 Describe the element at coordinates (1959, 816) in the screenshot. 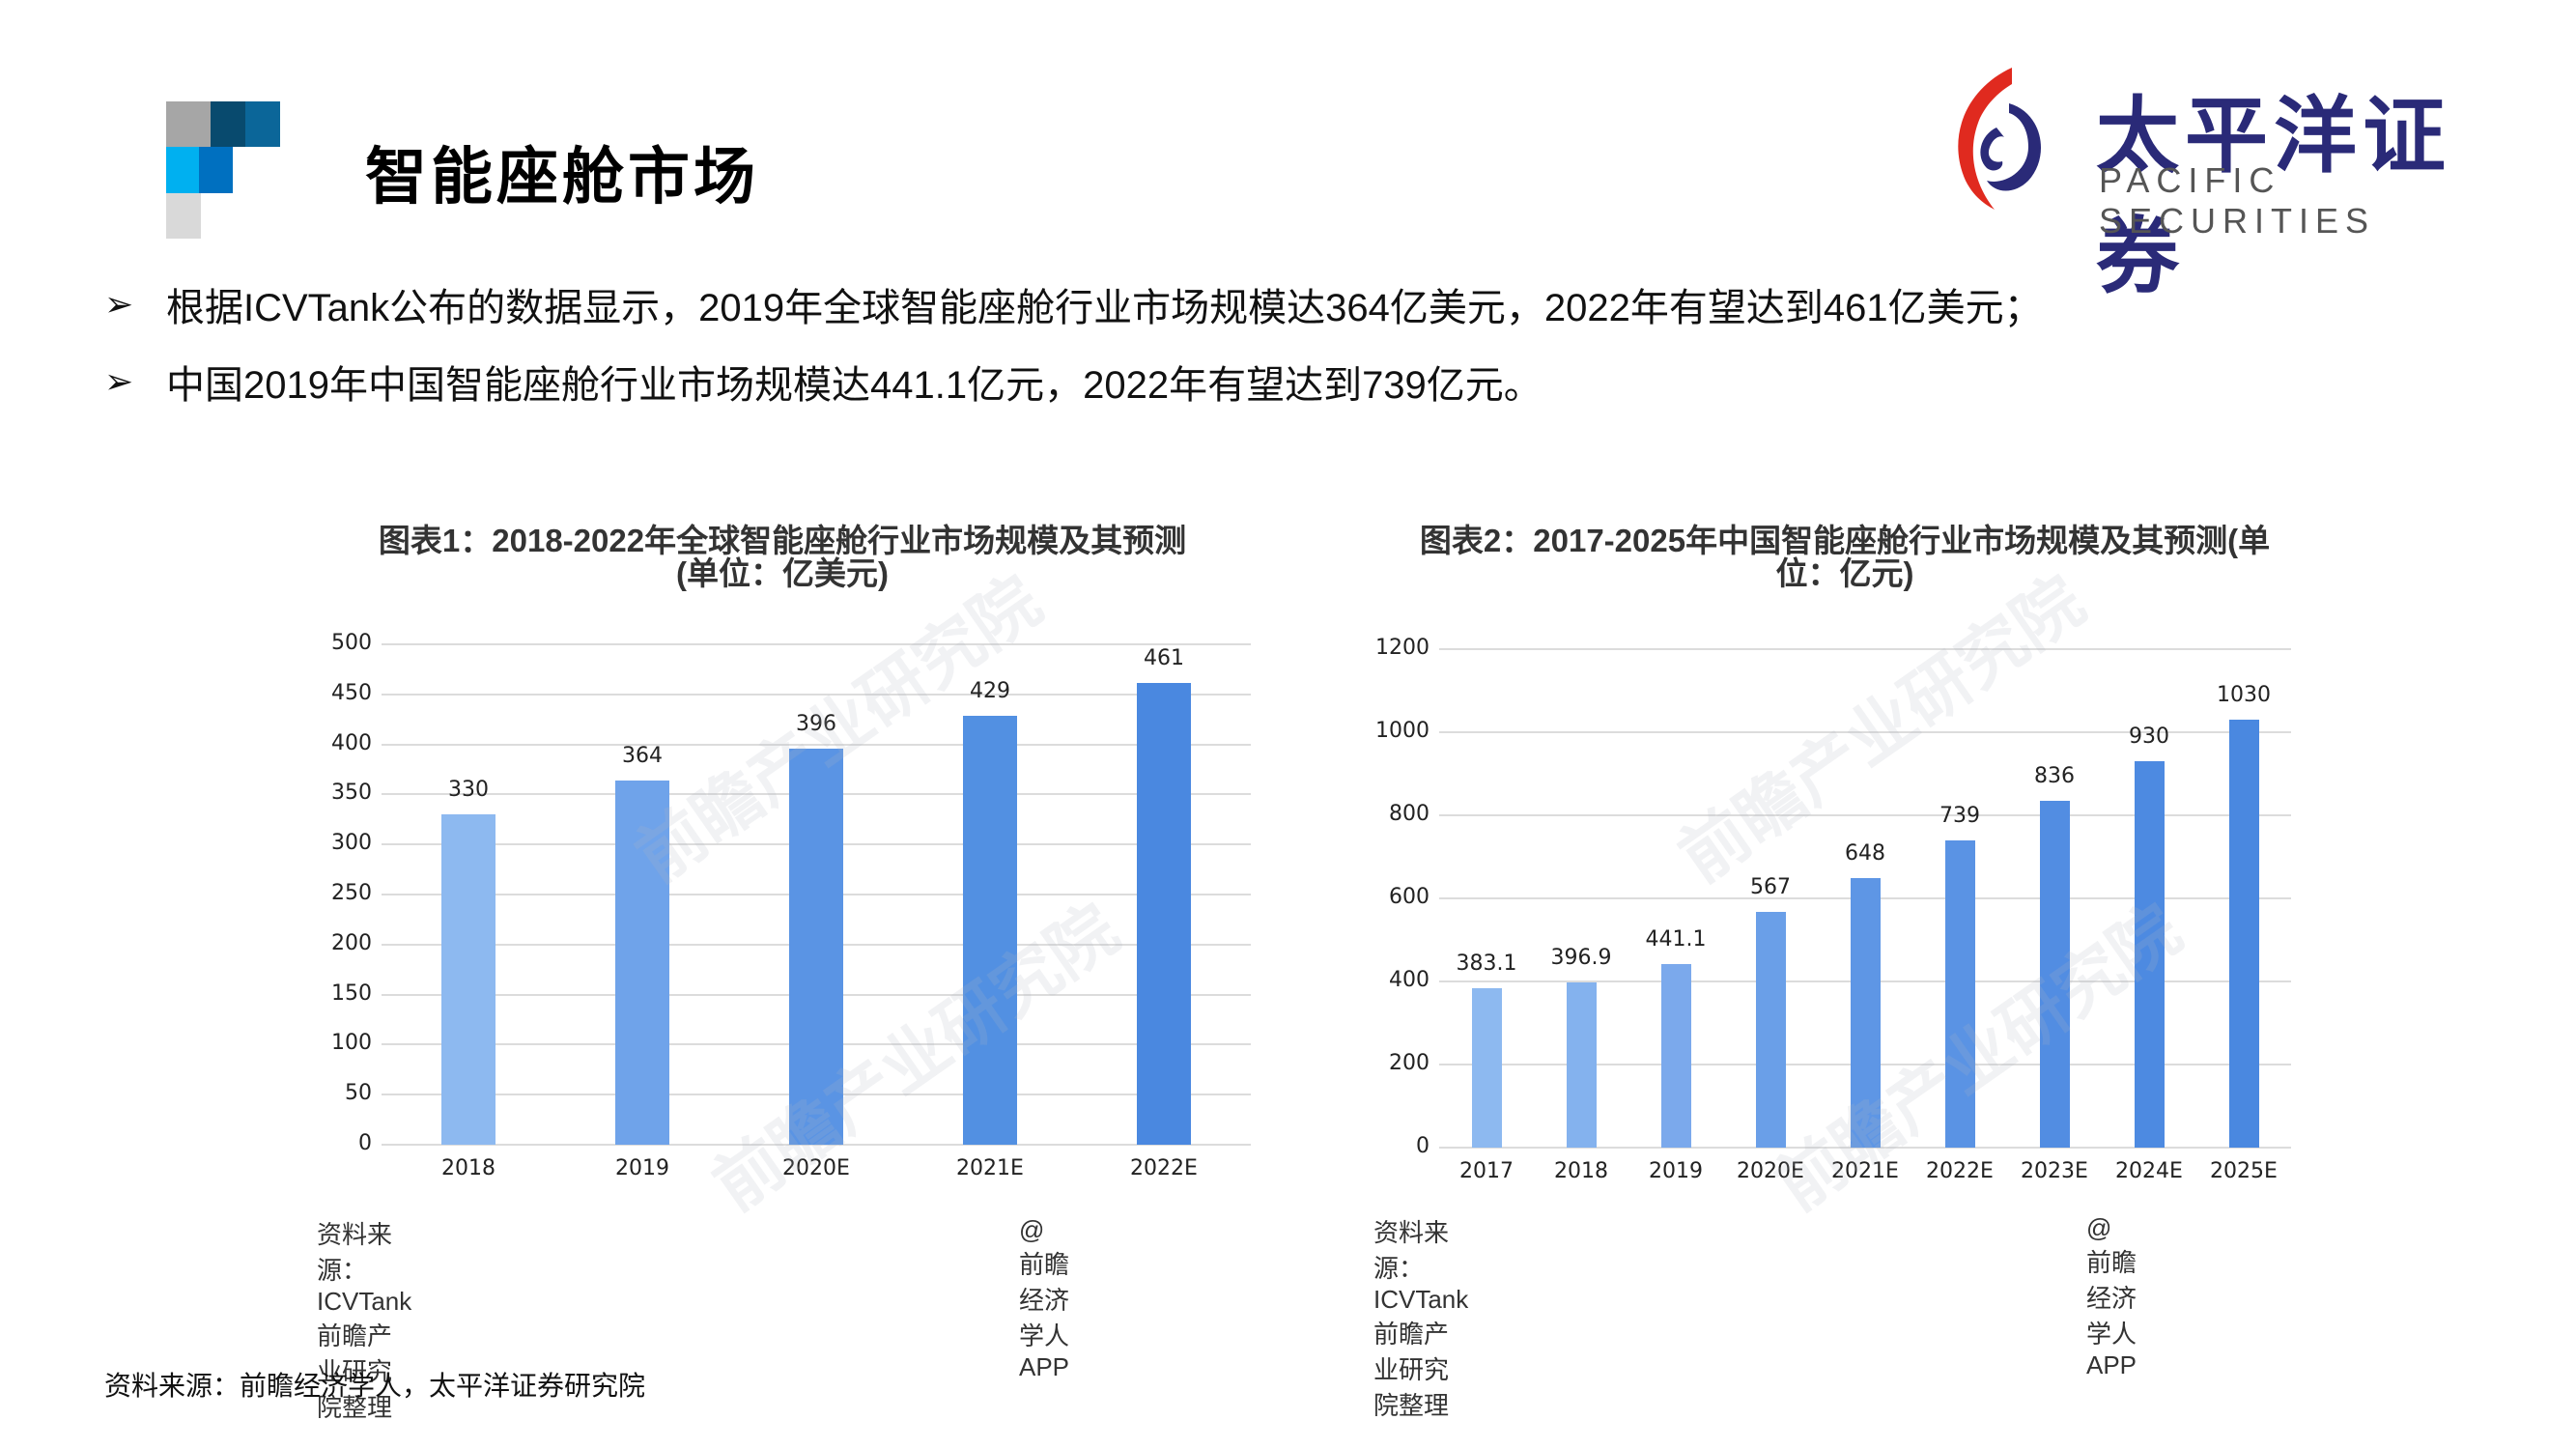

I see `bar-value-label: 739` at that location.